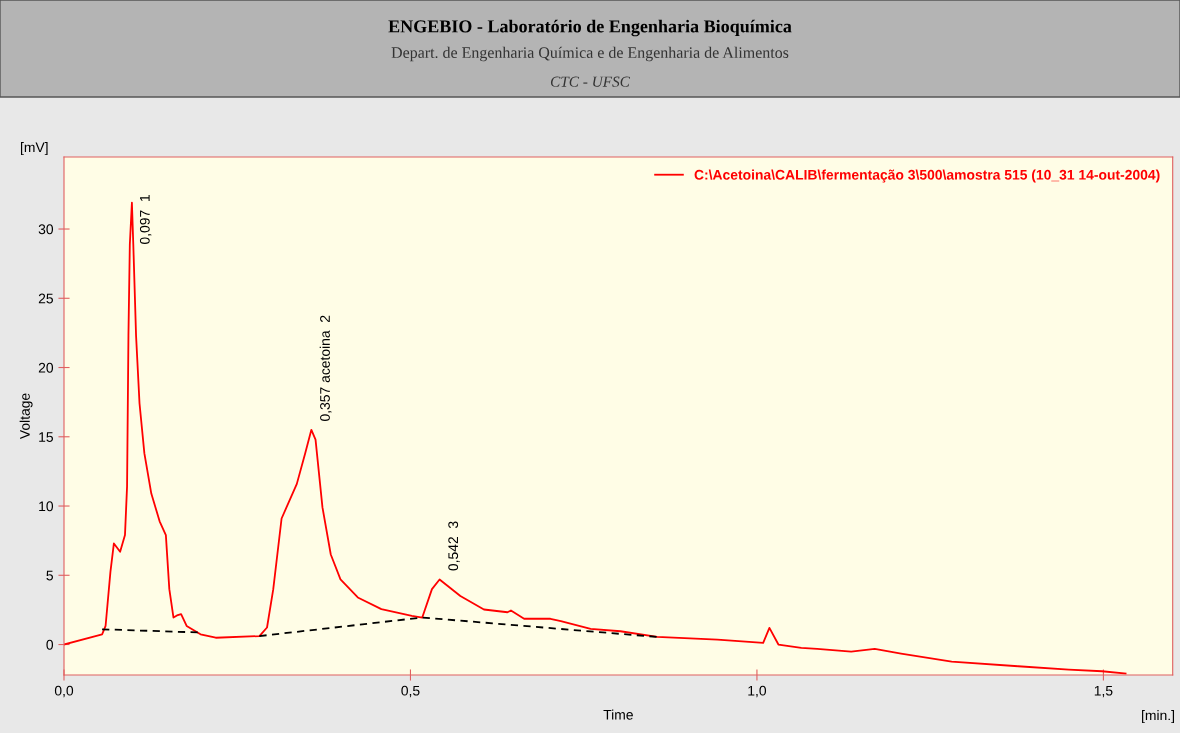 The width and height of the screenshot is (1180, 733). Describe the element at coordinates (49, 575) in the screenshot. I see `y-tick-label: 5` at that location.